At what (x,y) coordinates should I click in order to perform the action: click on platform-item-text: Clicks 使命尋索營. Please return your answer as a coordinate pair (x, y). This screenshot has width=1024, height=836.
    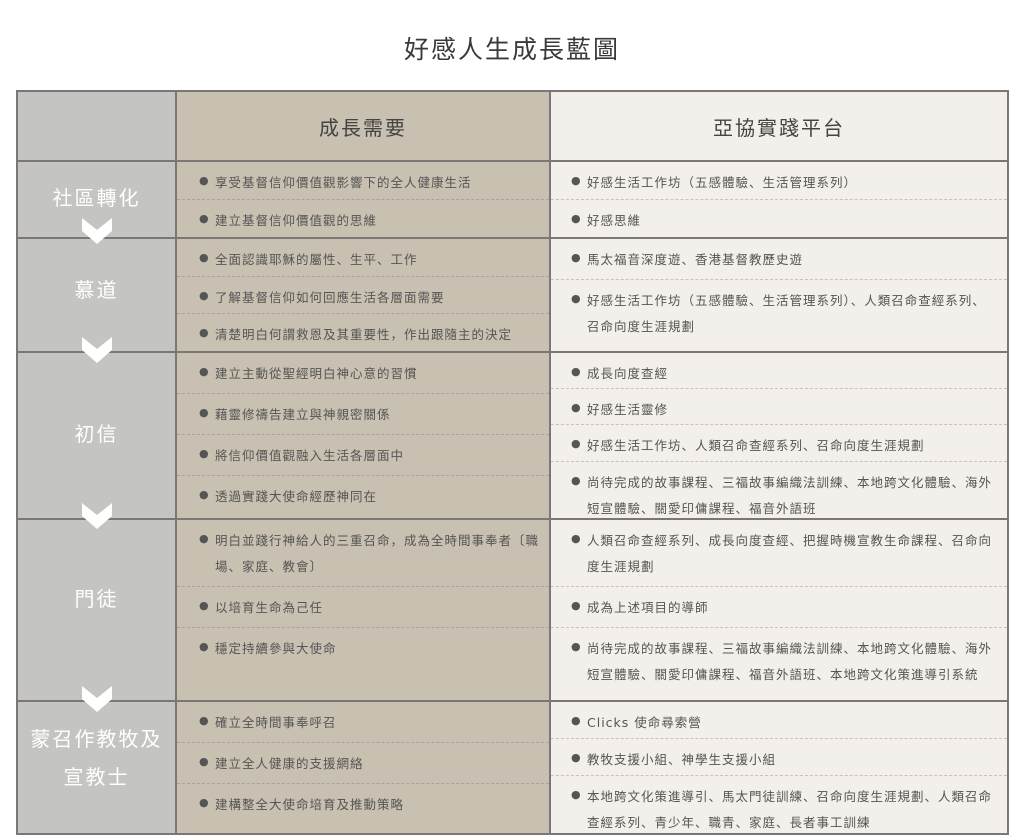
    Looking at the image, I should click on (644, 722).